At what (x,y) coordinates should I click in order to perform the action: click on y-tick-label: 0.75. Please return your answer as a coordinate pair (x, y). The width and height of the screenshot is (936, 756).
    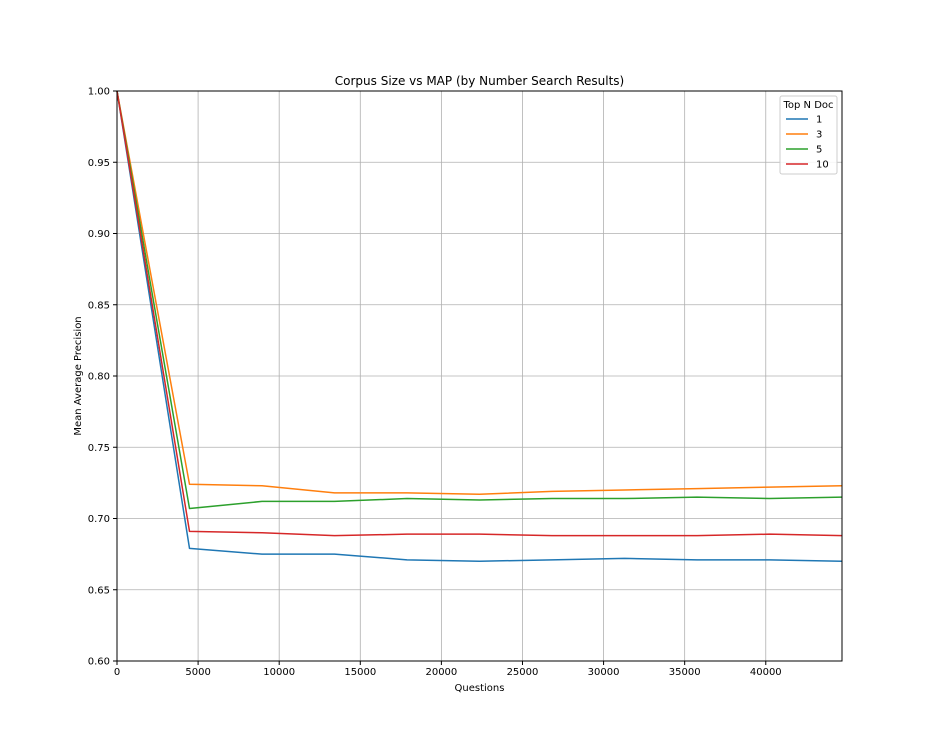
    Looking at the image, I should click on (99, 448).